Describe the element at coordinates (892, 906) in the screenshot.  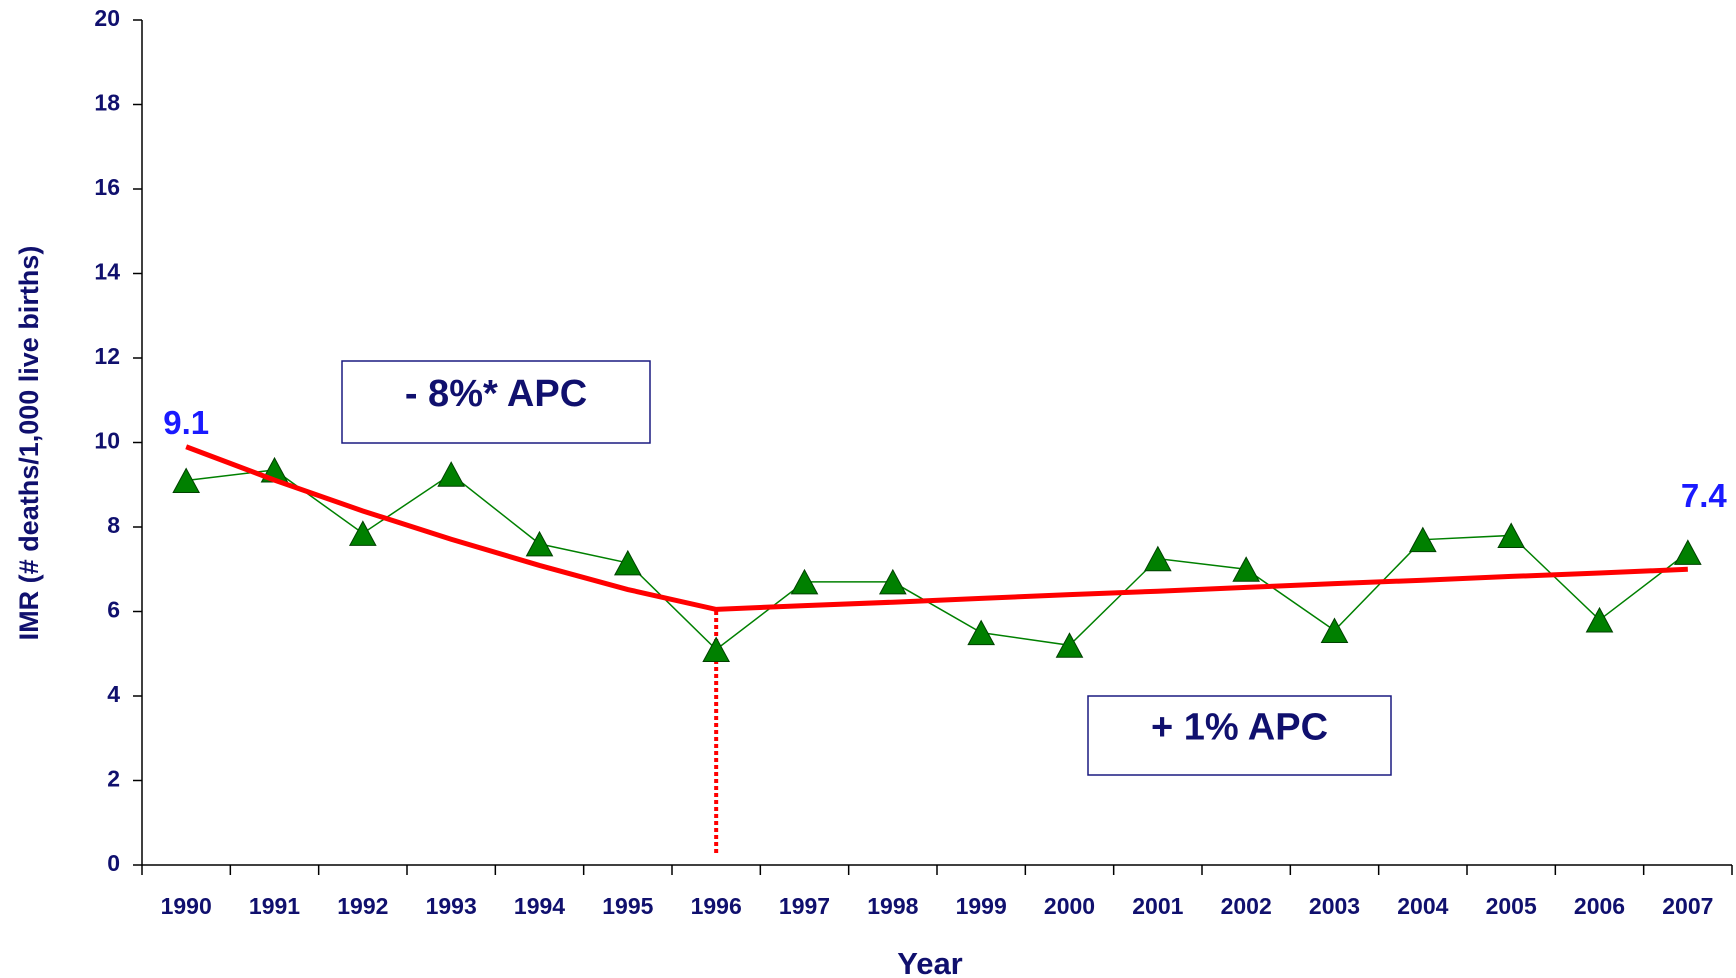
I see `x-tick-label: 1998` at that location.